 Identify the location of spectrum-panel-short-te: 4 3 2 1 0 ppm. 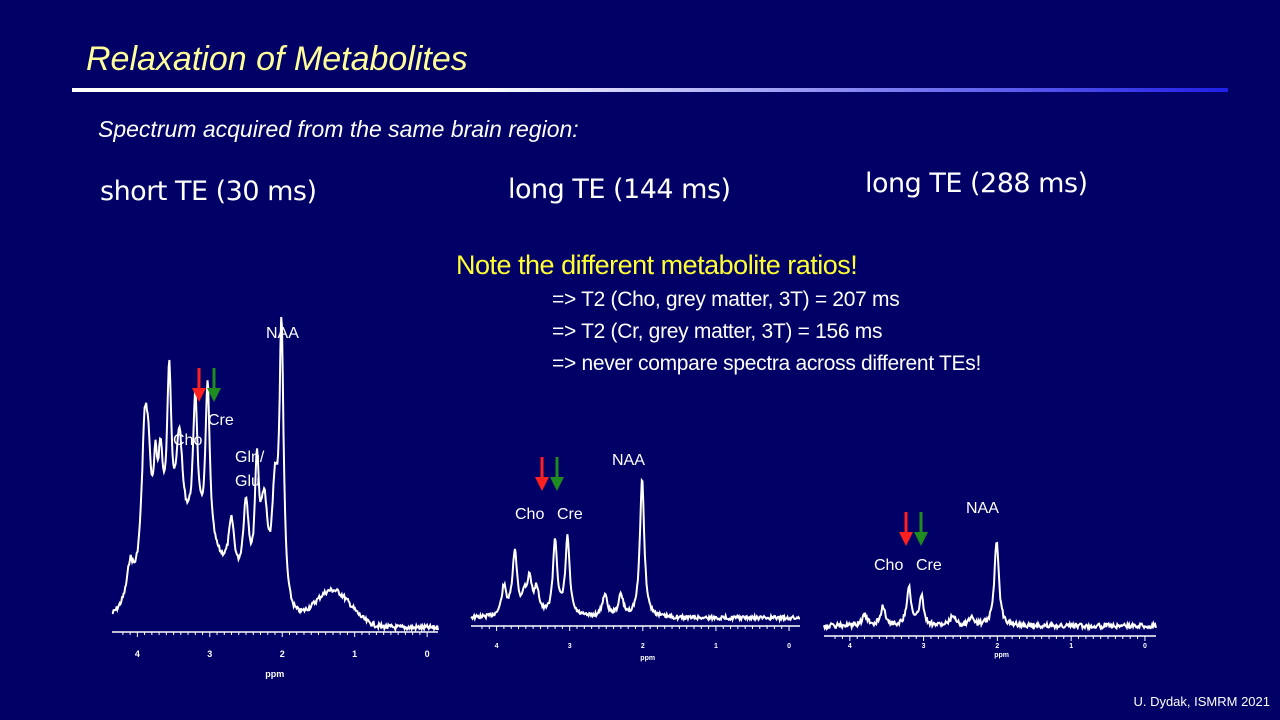
(275, 497).